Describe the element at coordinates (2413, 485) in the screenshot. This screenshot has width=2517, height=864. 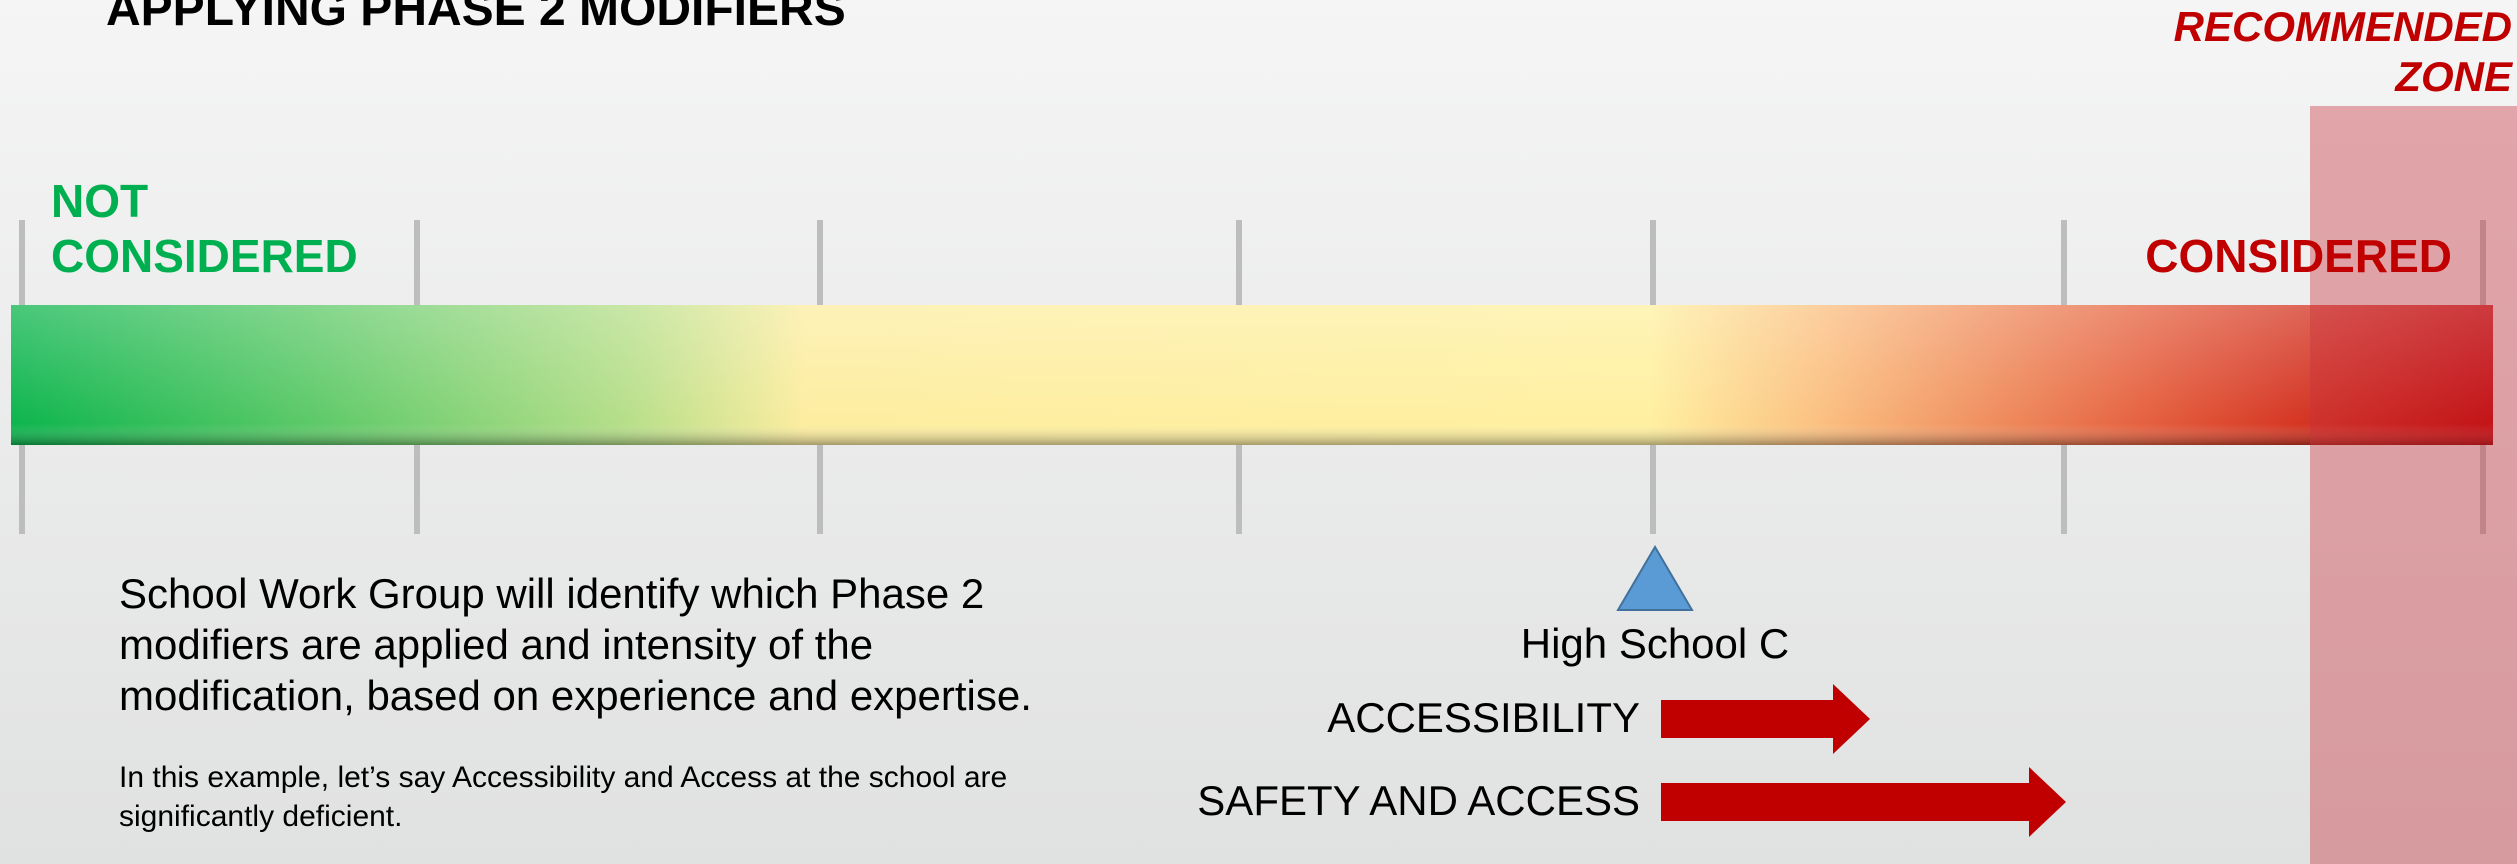
I see `recommended-zone` at that location.